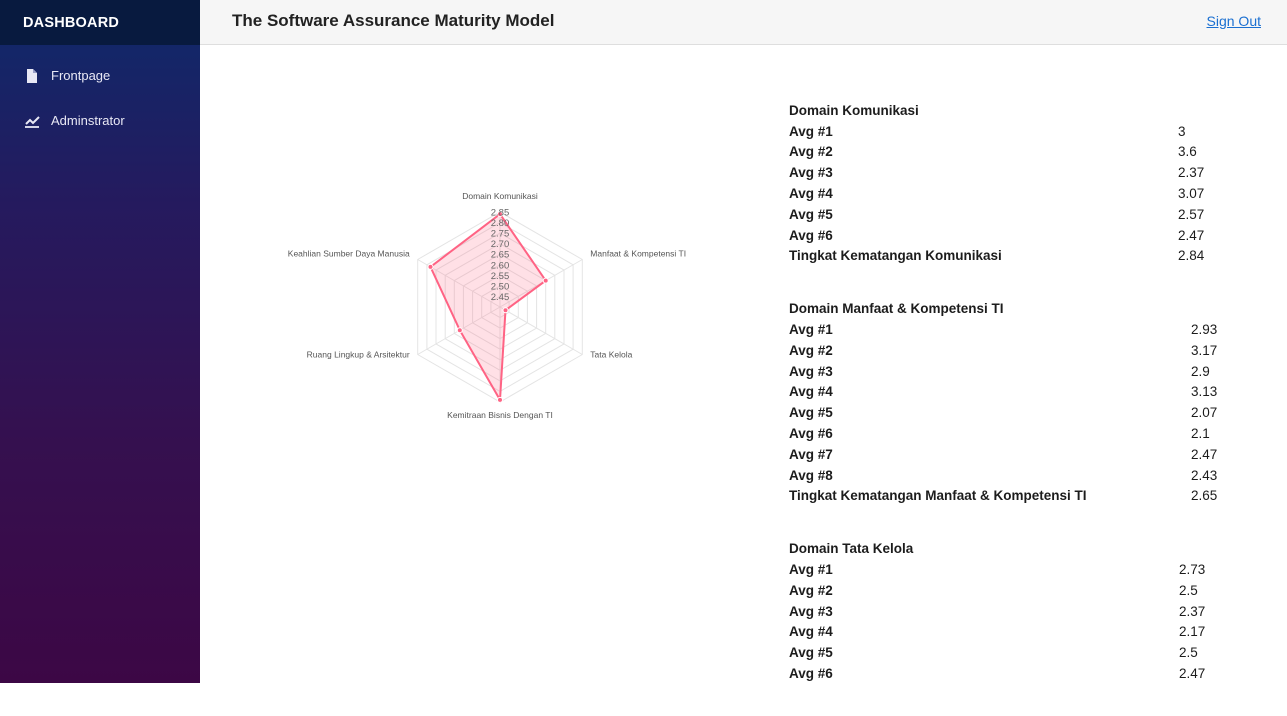 The height and width of the screenshot is (716, 1287). I want to click on table-row: Avg #8 2.43, so click(1029, 475).